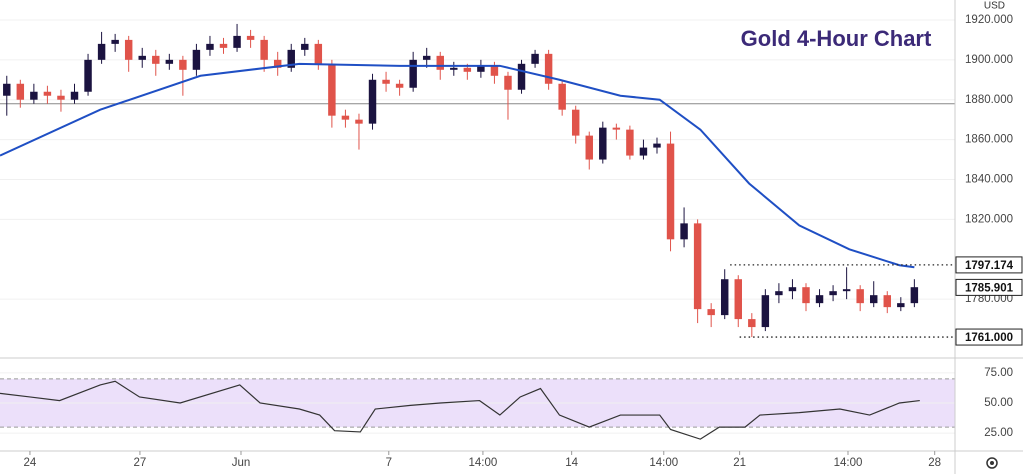 Image resolution: width=1023 pixels, height=474 pixels. What do you see at coordinates (241, 463) in the screenshot?
I see `x-tick-label: Jun` at bounding box center [241, 463].